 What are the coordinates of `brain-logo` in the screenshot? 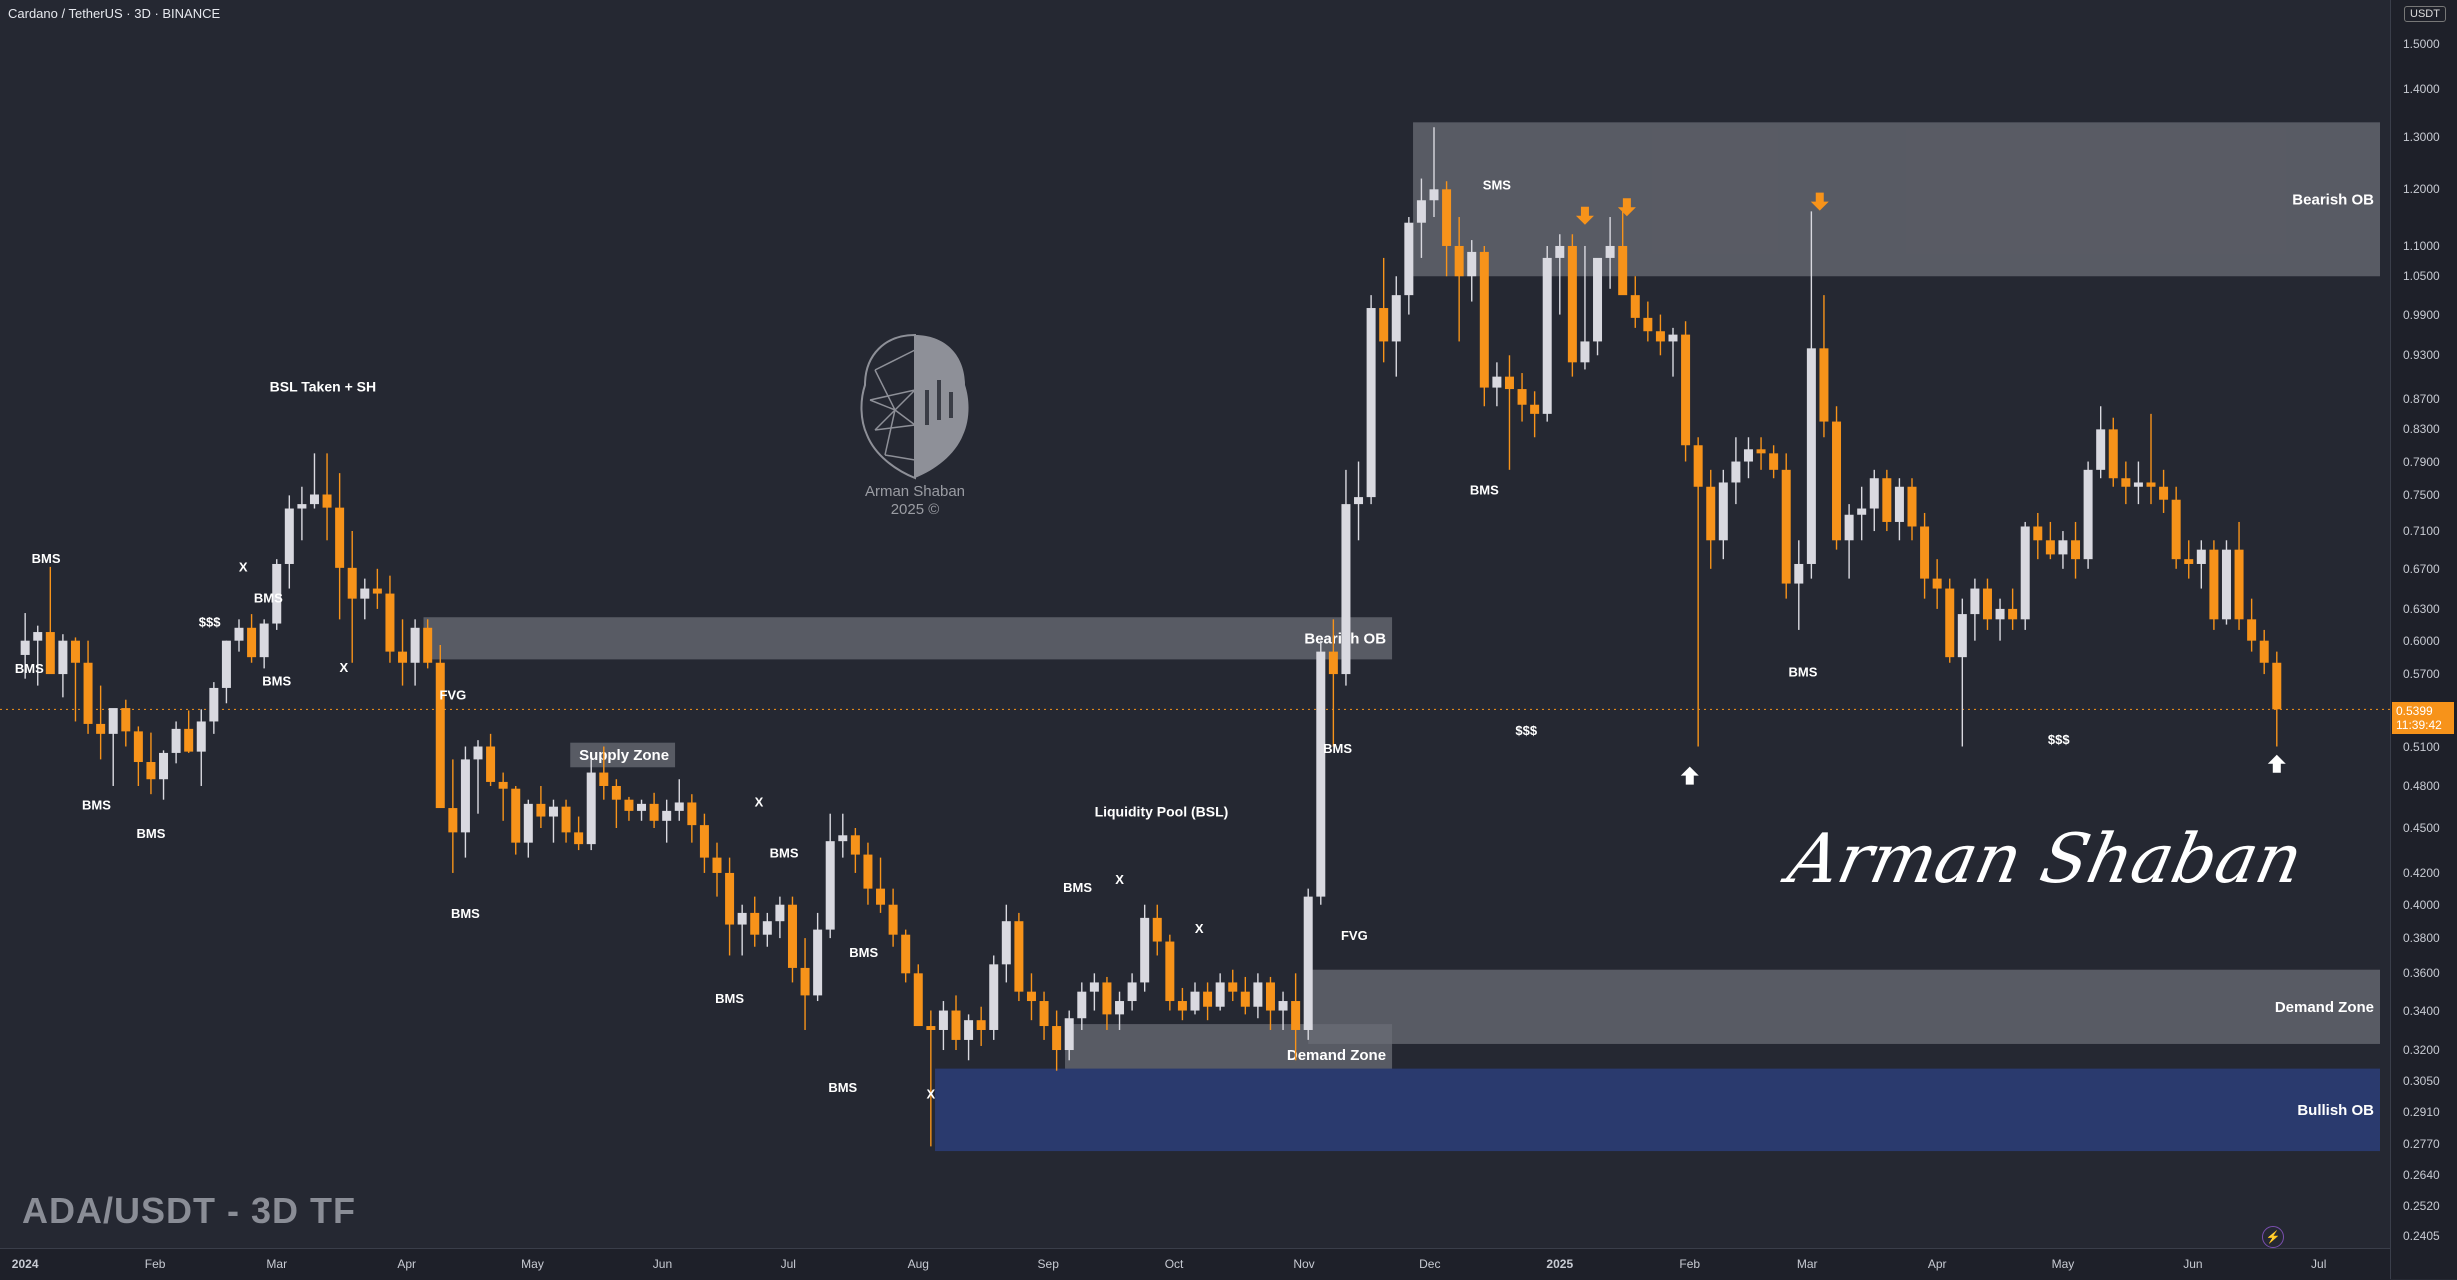 It's located at (914, 406).